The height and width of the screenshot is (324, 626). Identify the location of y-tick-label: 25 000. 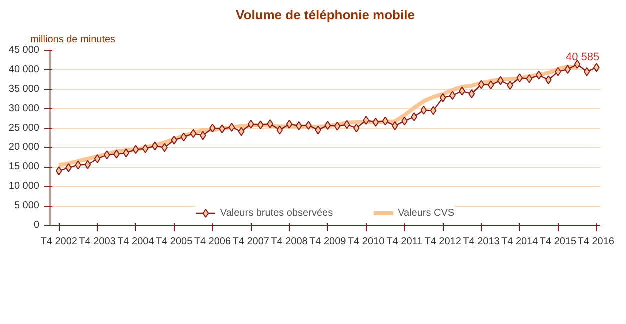
(24, 128).